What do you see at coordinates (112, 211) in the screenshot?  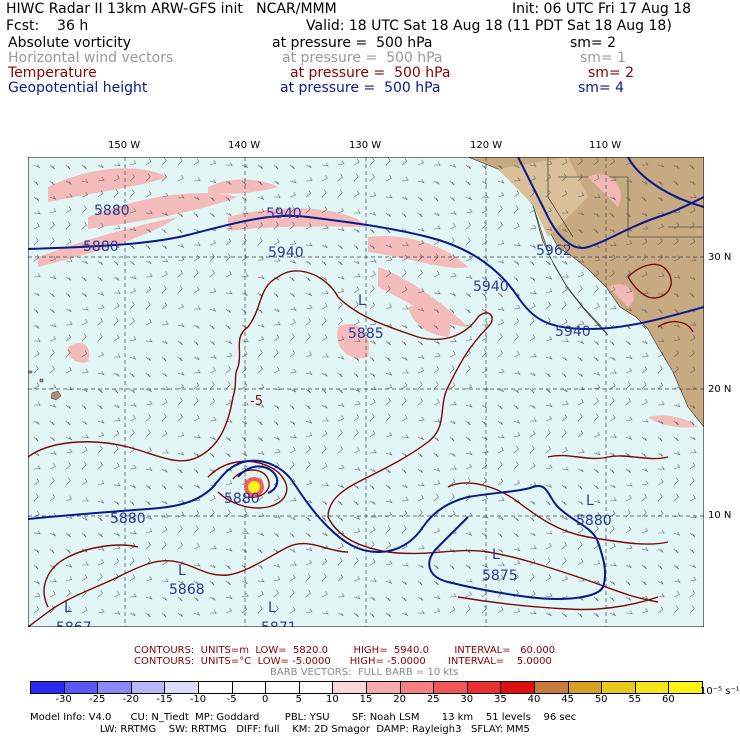 I see `height-label: 5880` at bounding box center [112, 211].